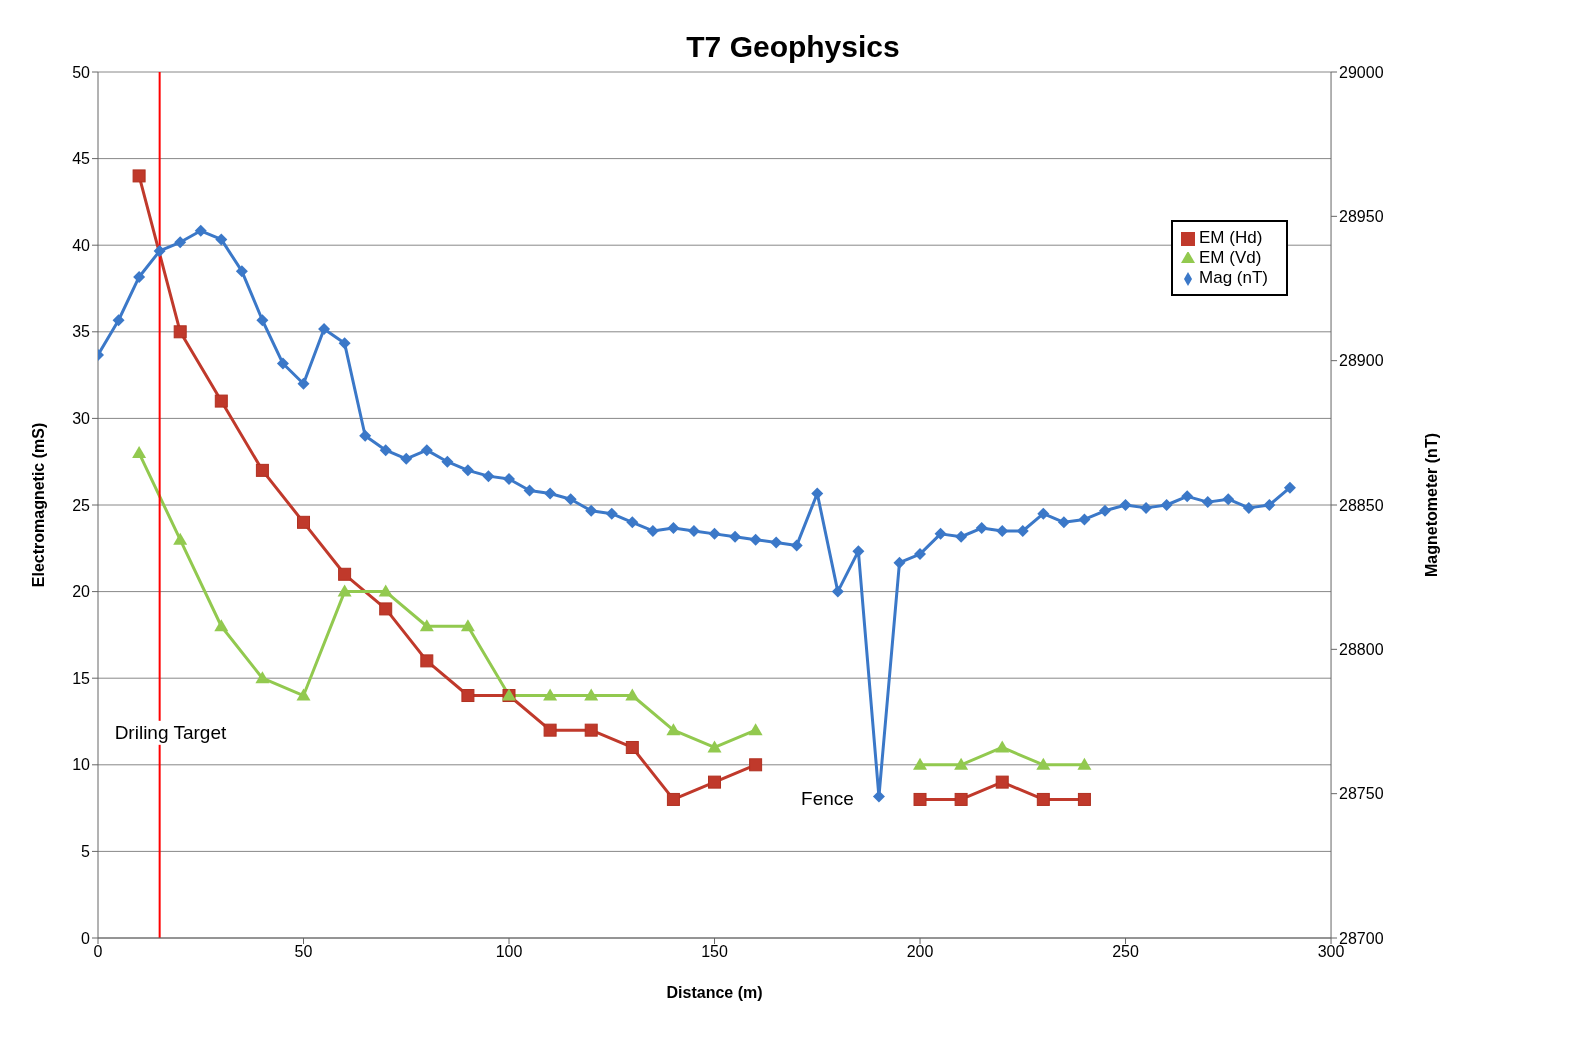  I want to click on y-tick-label: 25, so click(81, 505).